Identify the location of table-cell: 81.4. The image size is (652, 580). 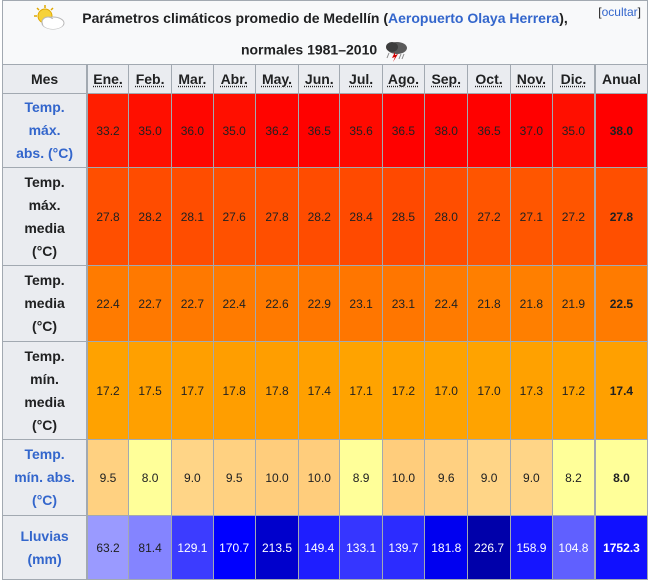
(150, 547).